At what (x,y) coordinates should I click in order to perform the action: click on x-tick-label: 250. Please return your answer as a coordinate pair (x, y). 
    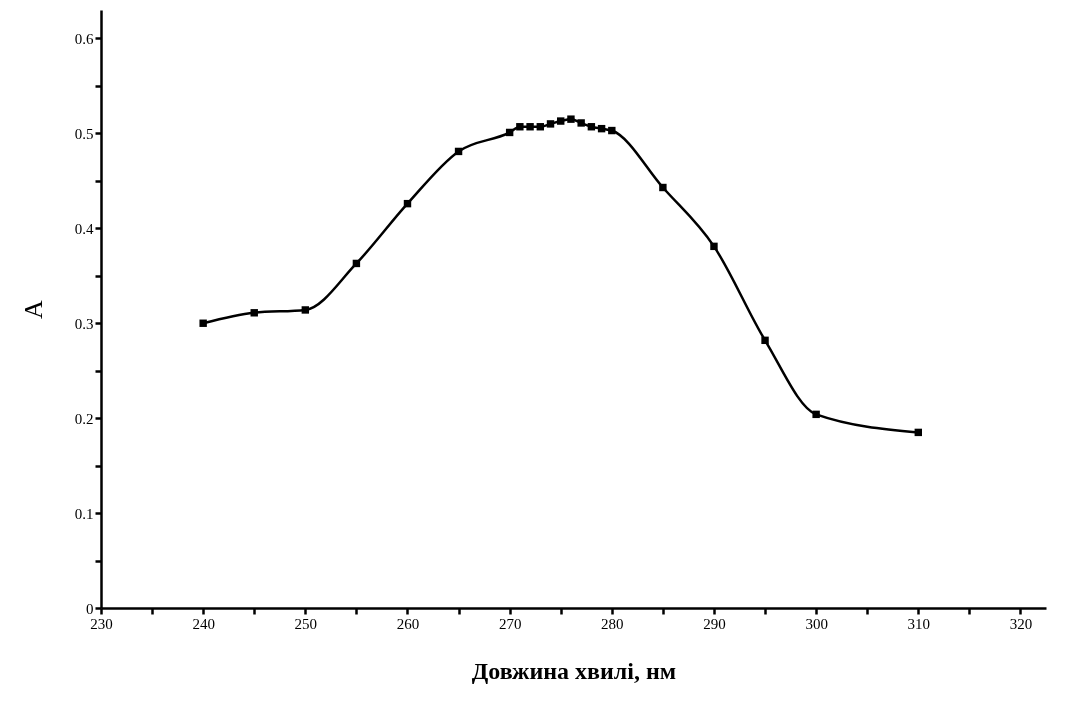
    Looking at the image, I should click on (306, 623).